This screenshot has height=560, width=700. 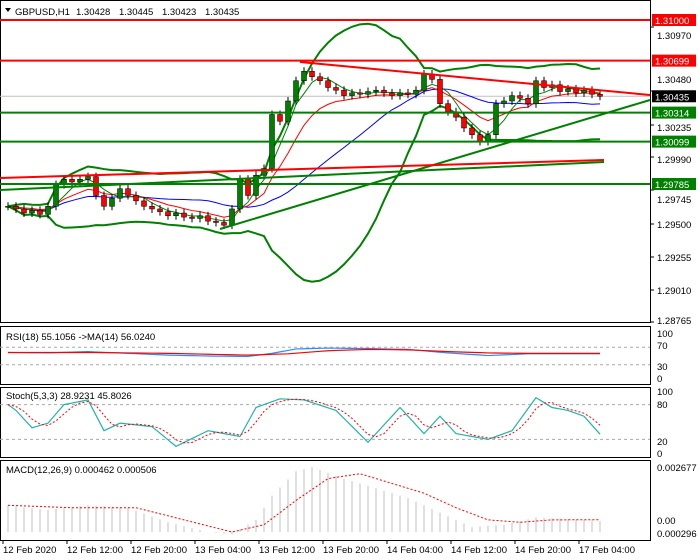 I want to click on price-tick-label: 1.29010, so click(x=674, y=291).